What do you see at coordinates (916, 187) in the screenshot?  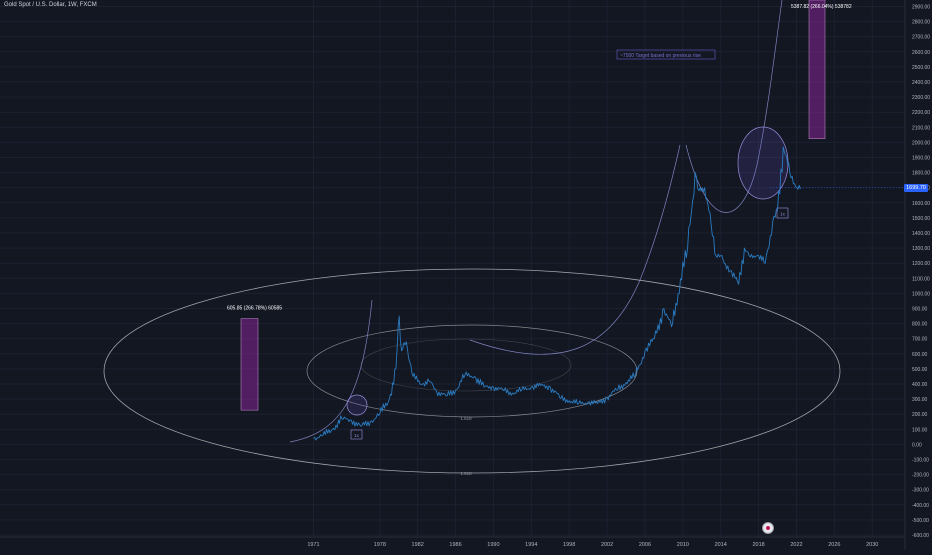 I see `current-price-label: 1699.70` at bounding box center [916, 187].